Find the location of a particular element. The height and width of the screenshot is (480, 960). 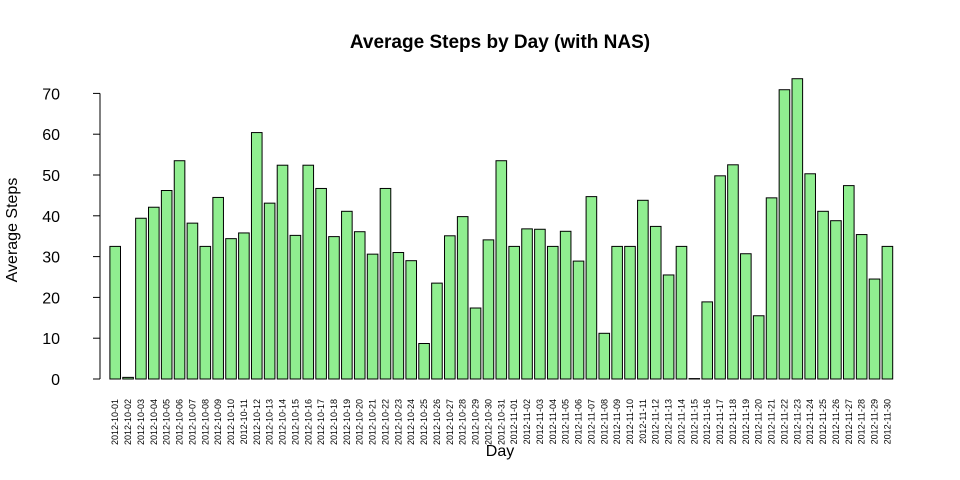

x-tick-label-2012-11-27: 2012-11-27 is located at coordinates (849, 421).